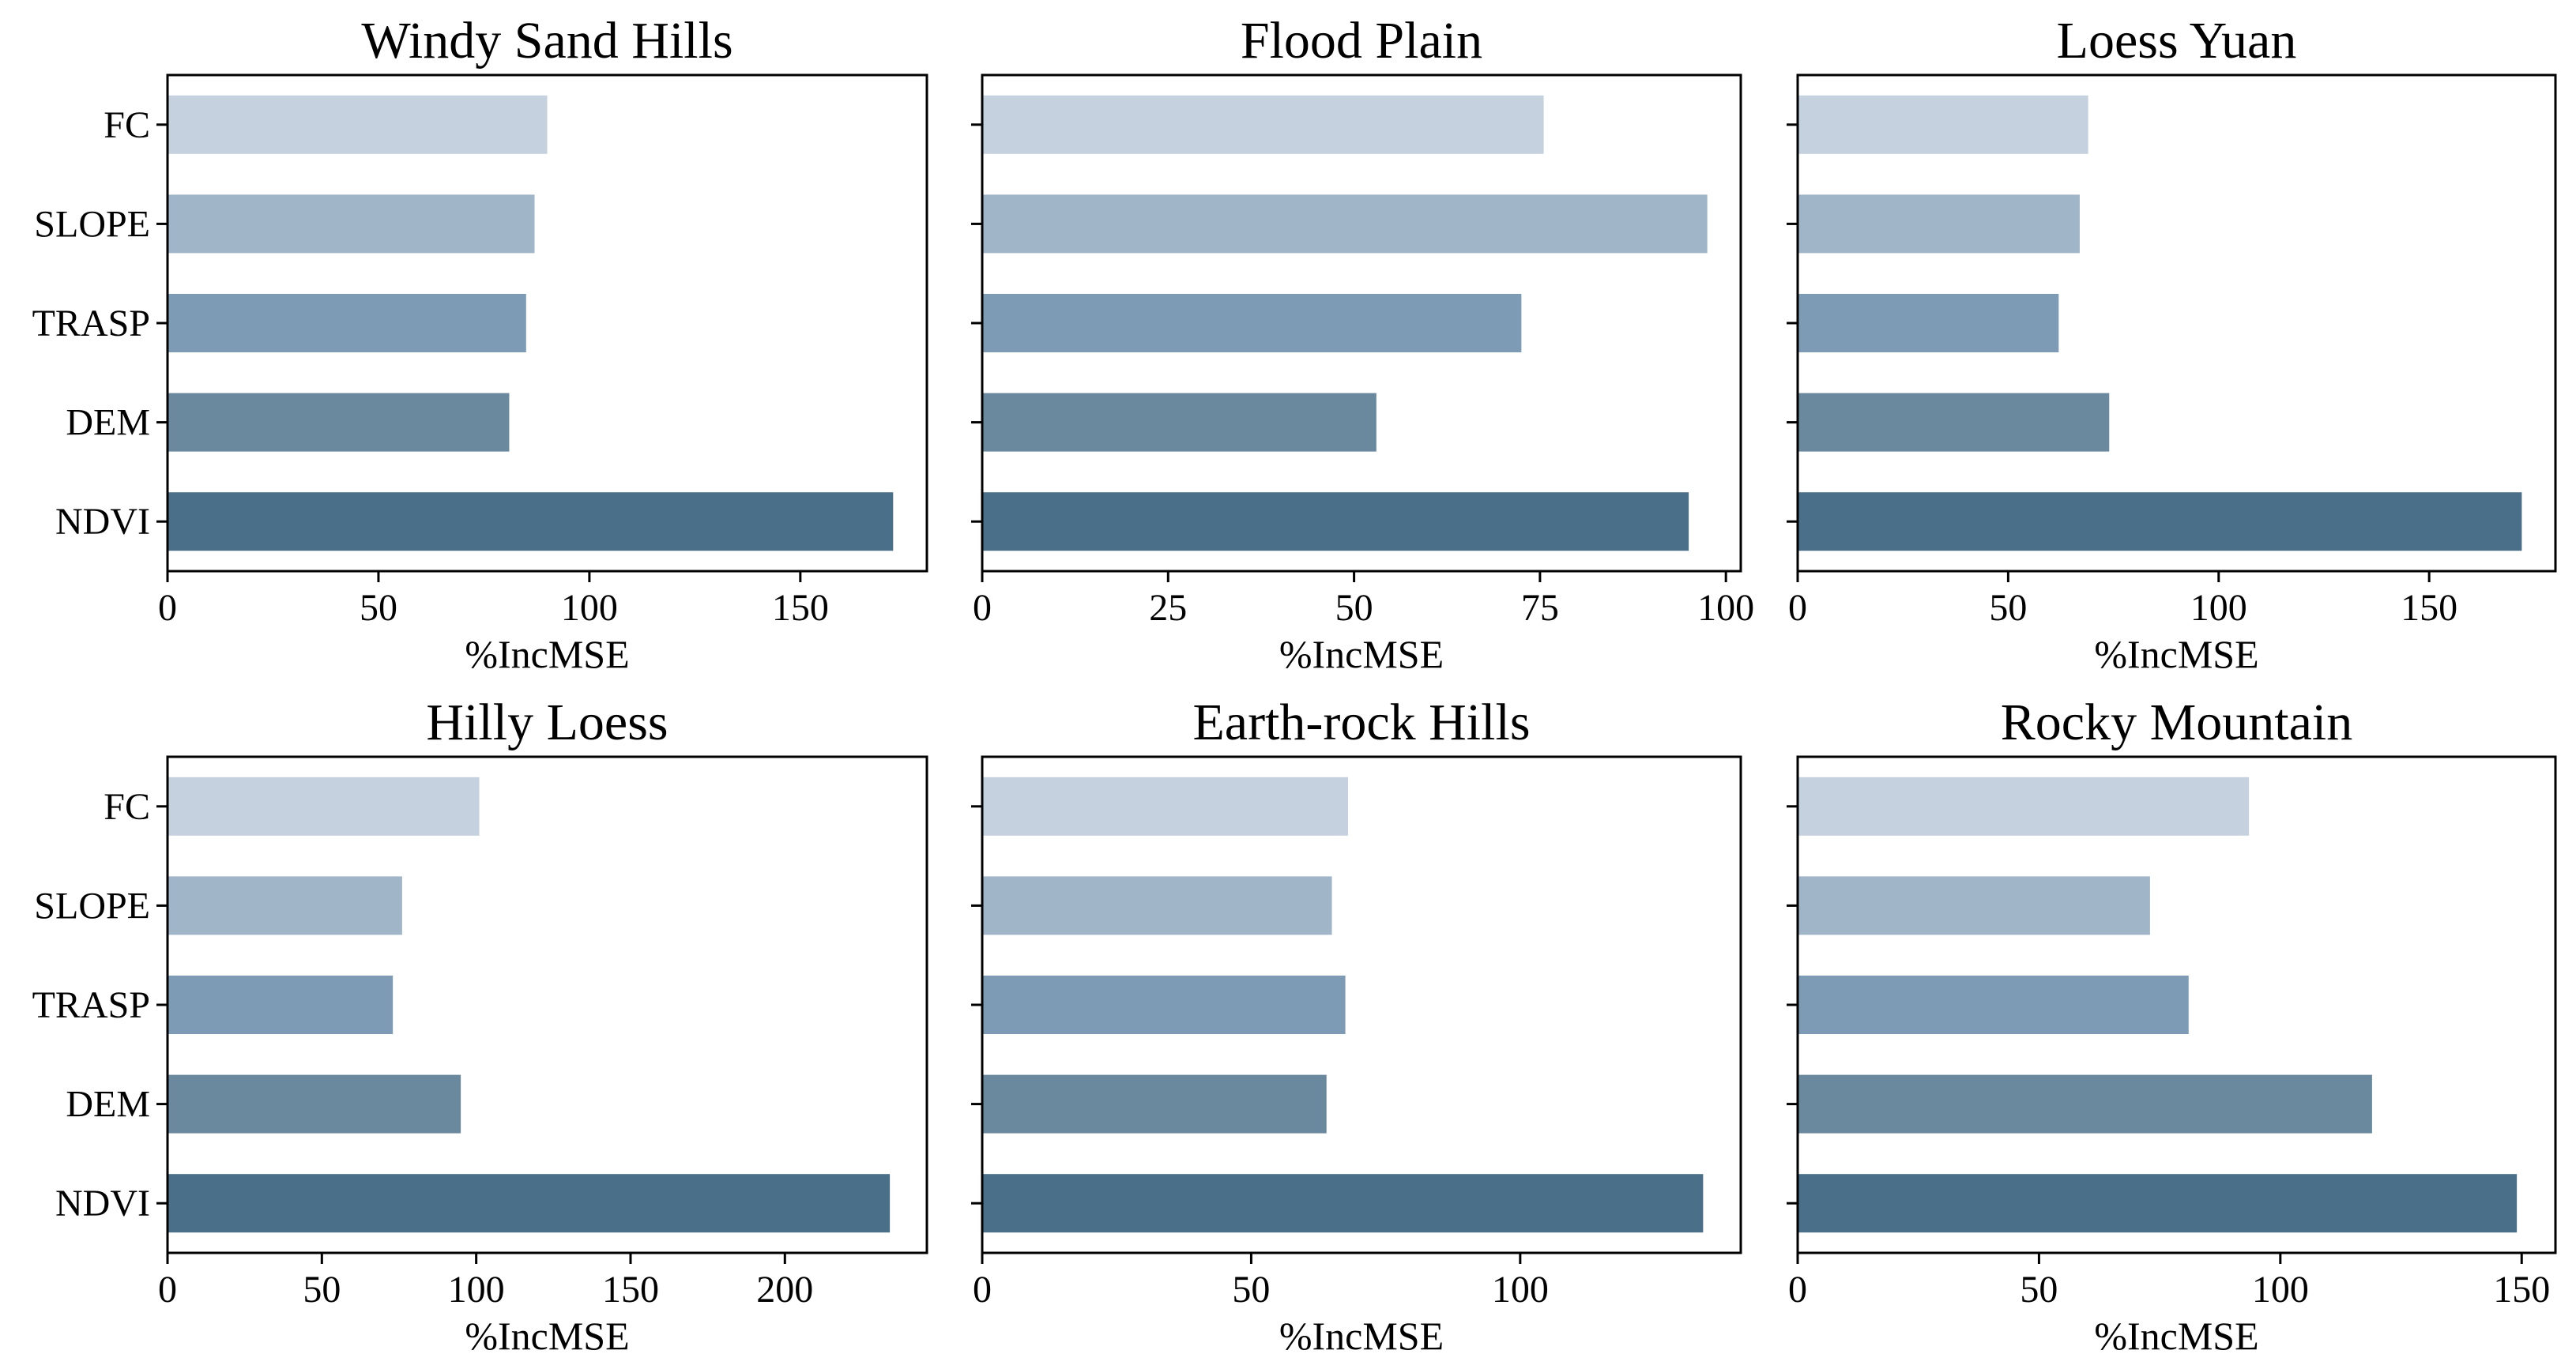 This screenshot has height=1369, width=2576. Describe the element at coordinates (1335, 521) in the screenshot. I see `bar-flood-plain-ndvi` at that location.